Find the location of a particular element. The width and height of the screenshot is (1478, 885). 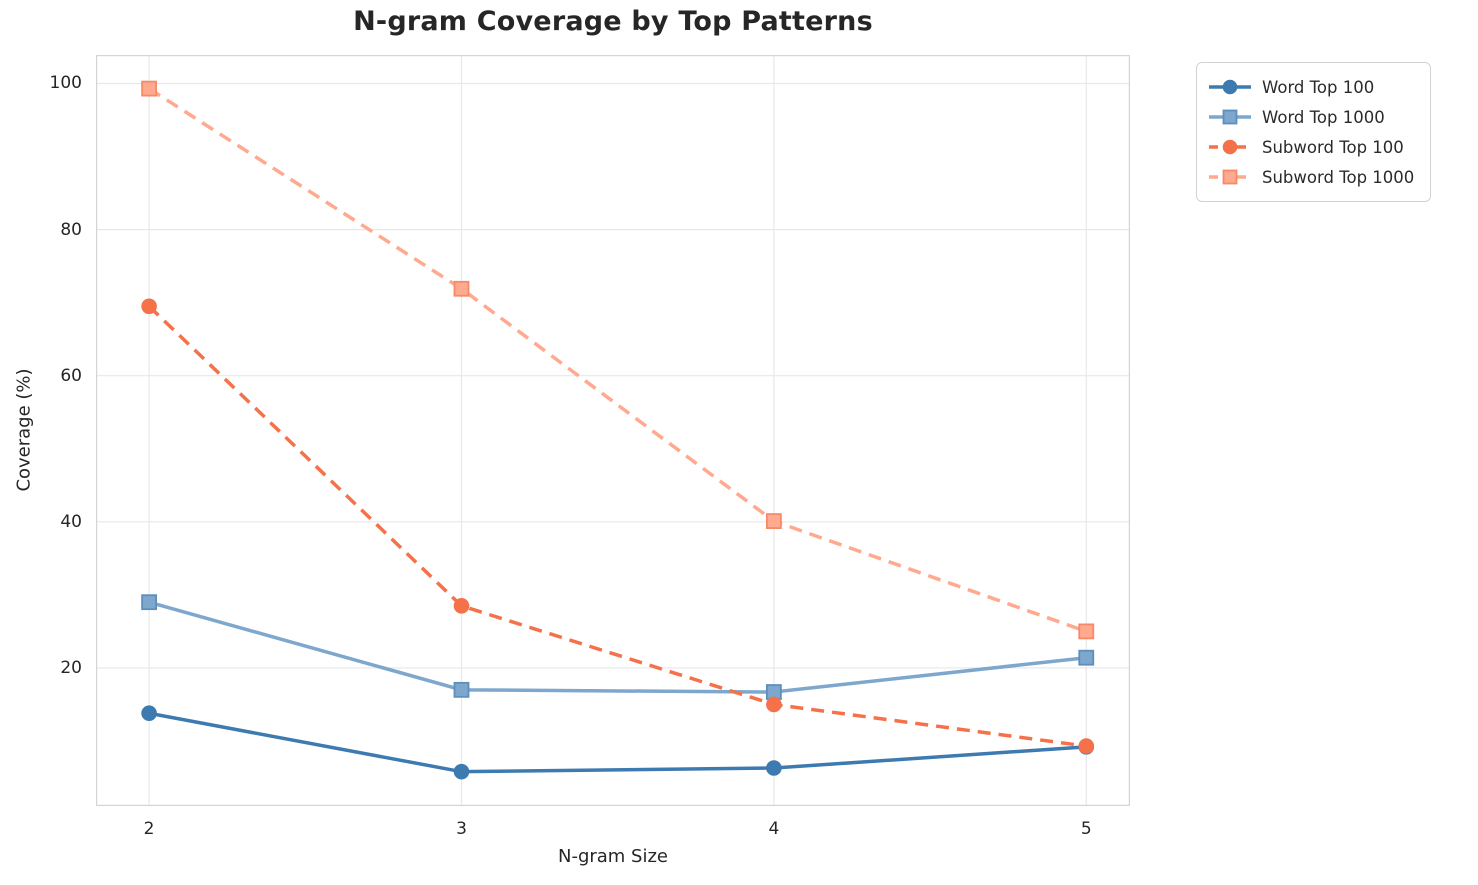

x-tick-label-4: 4 is located at coordinates (774, 829).